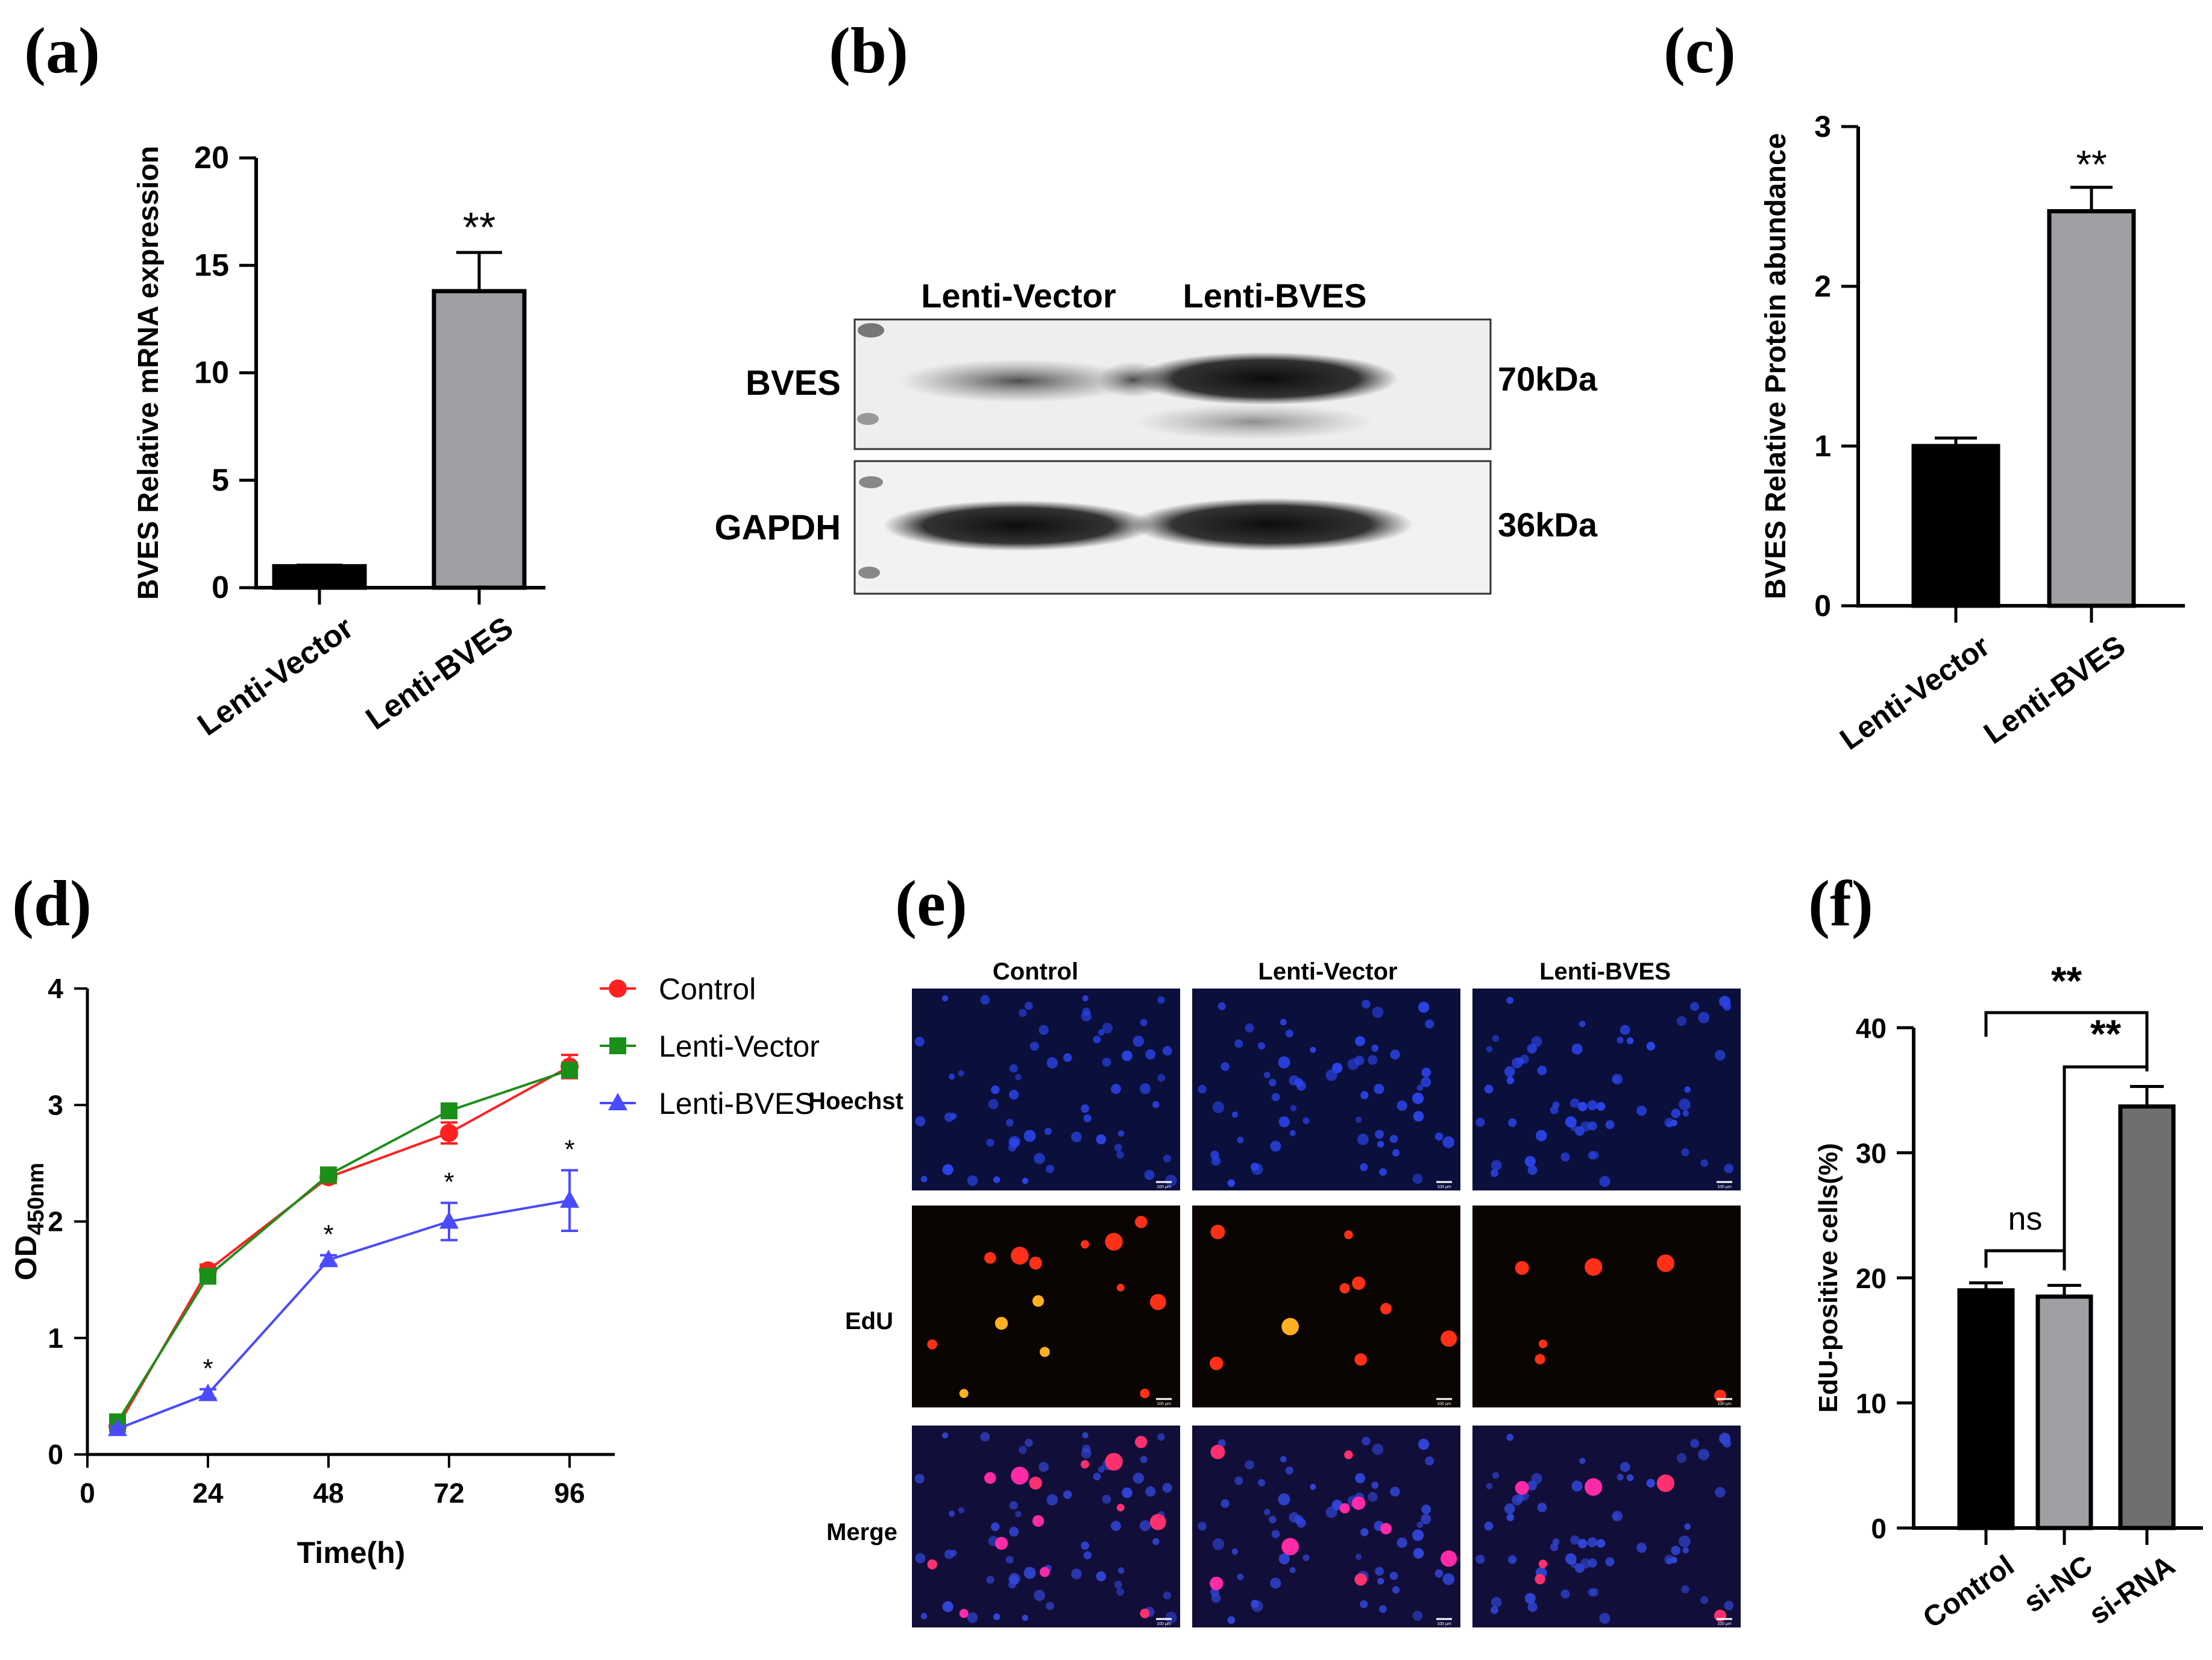 This screenshot has height=1660, width=2212. Describe the element at coordinates (329, 1493) in the screenshot. I see `x-tick-label: 48` at that location.